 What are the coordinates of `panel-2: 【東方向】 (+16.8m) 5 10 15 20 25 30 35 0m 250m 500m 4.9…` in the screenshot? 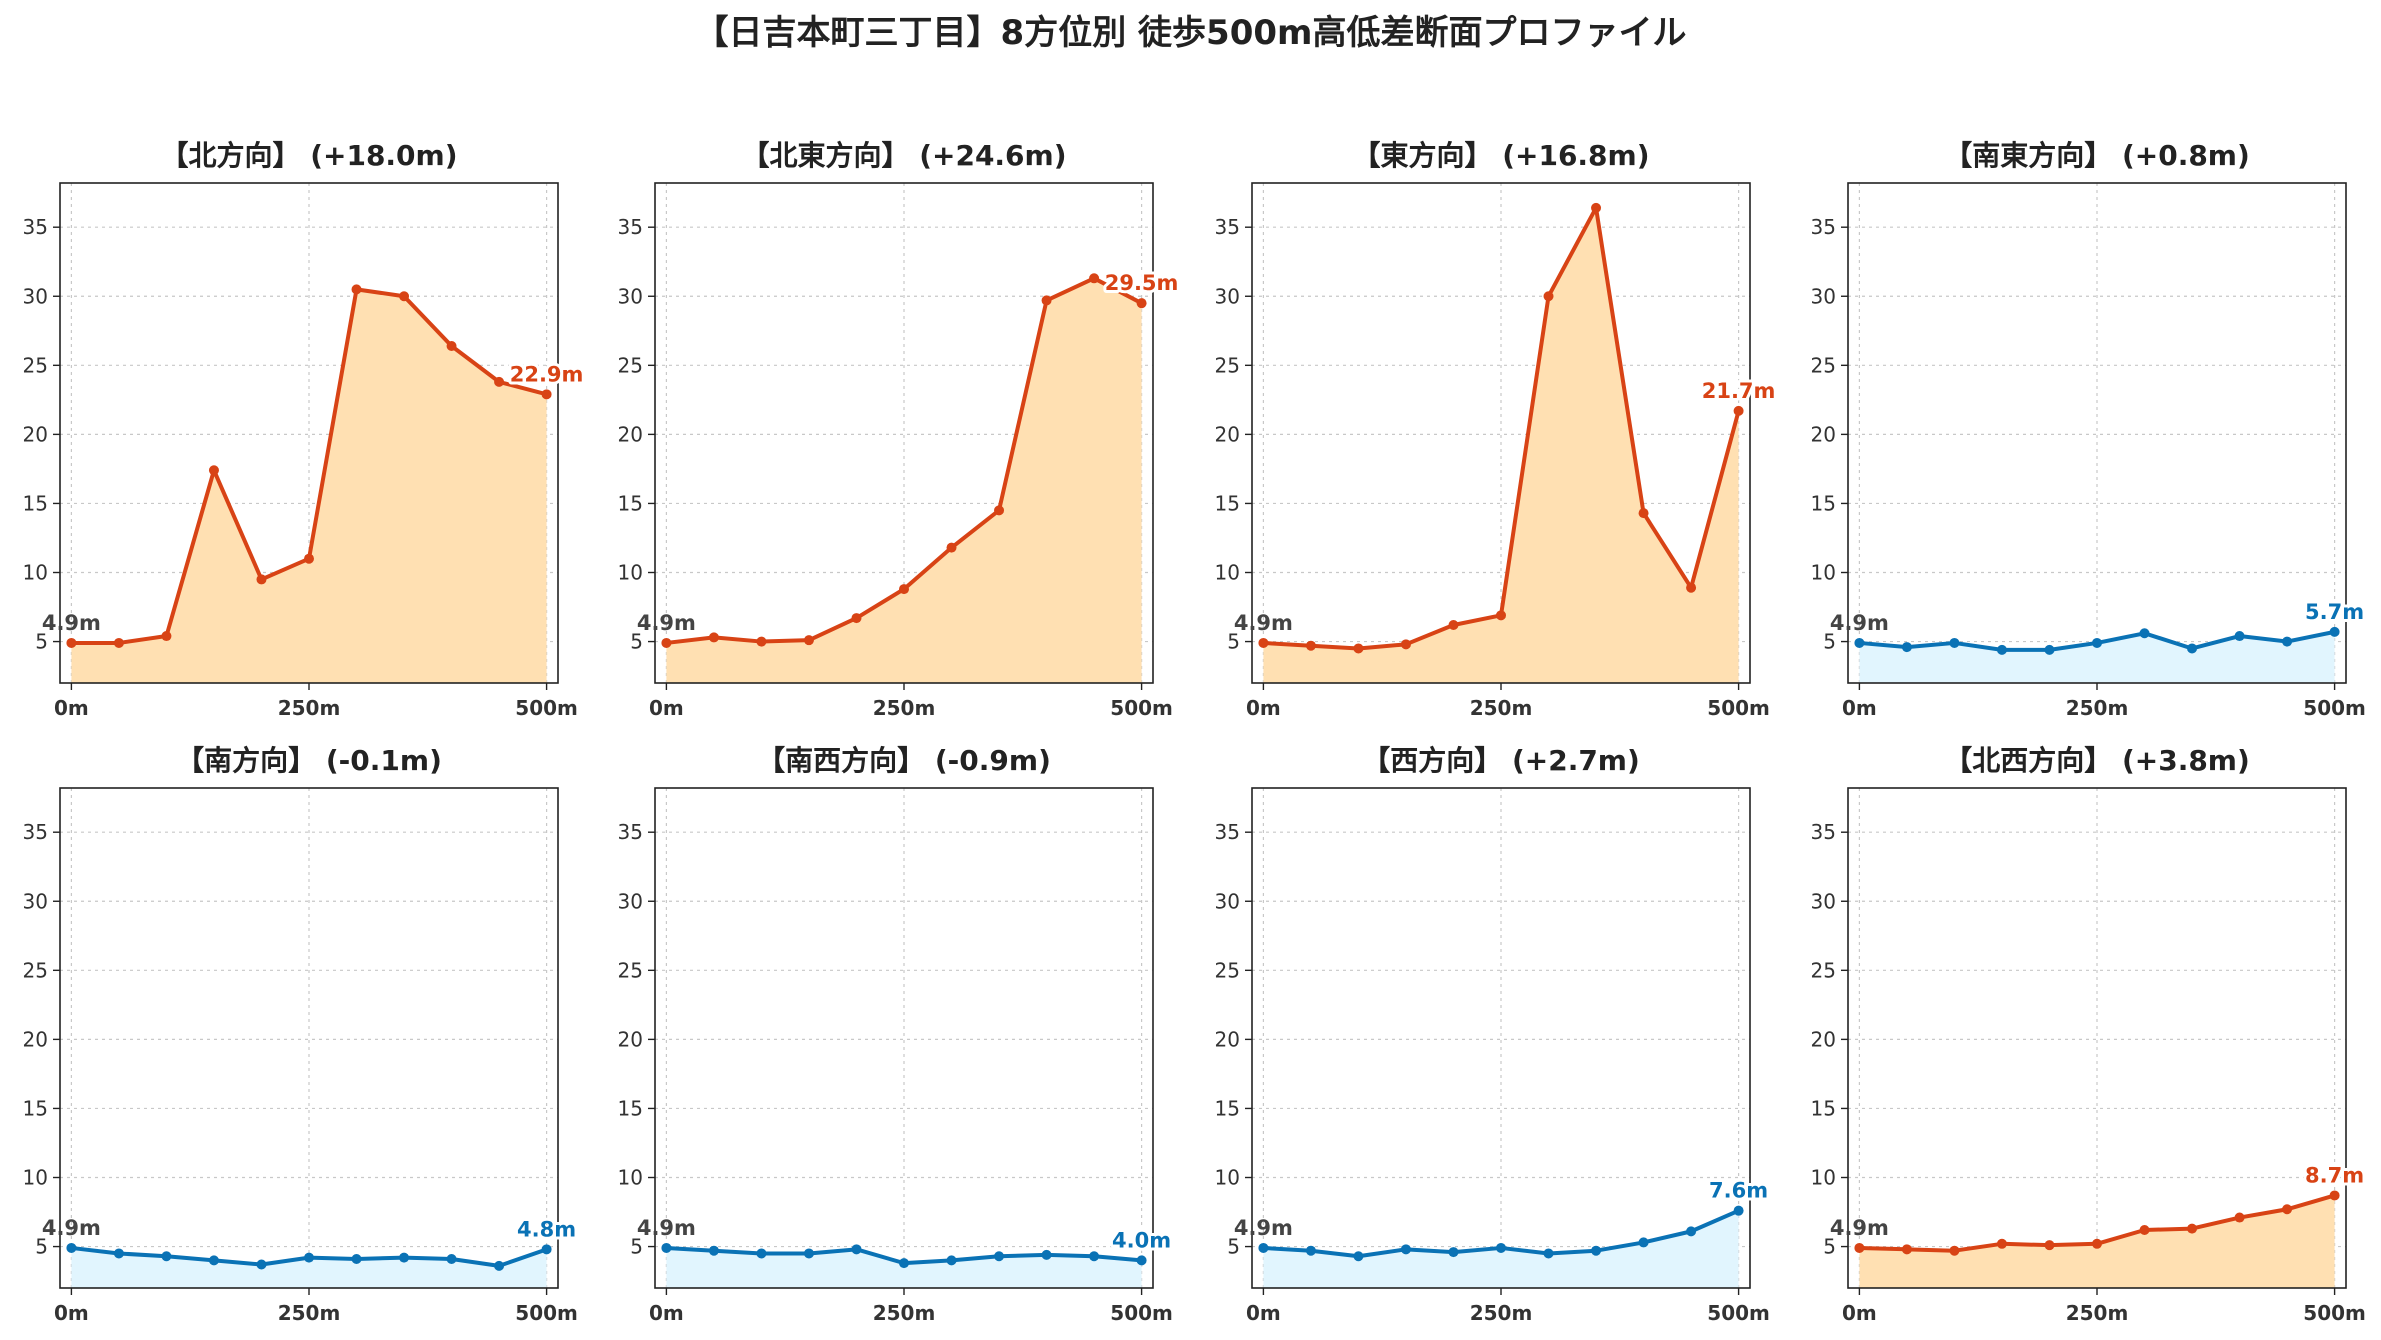 It's located at (1497, 429).